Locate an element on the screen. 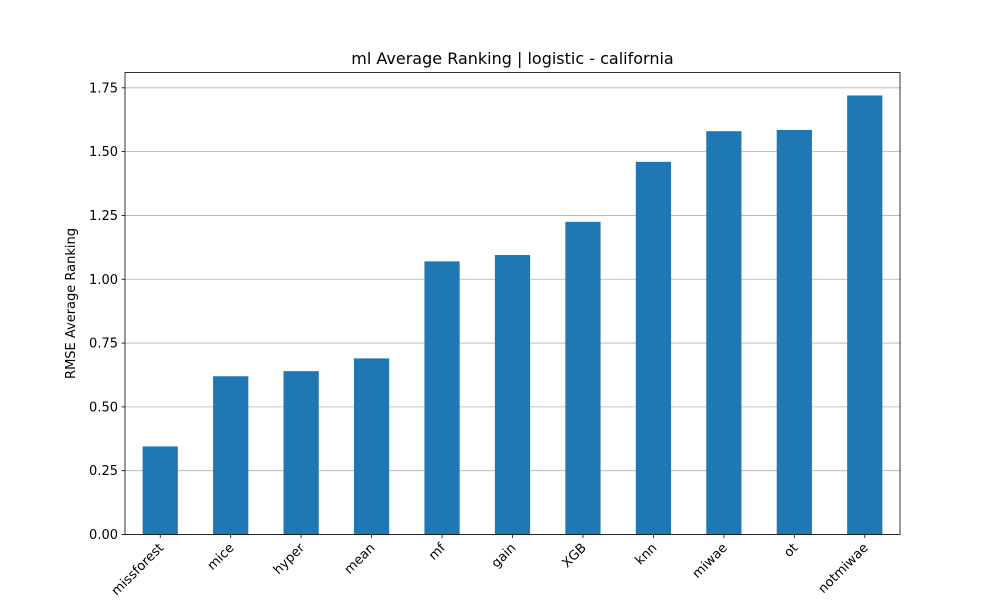  y-tick-label: 0.25 is located at coordinates (103, 471).